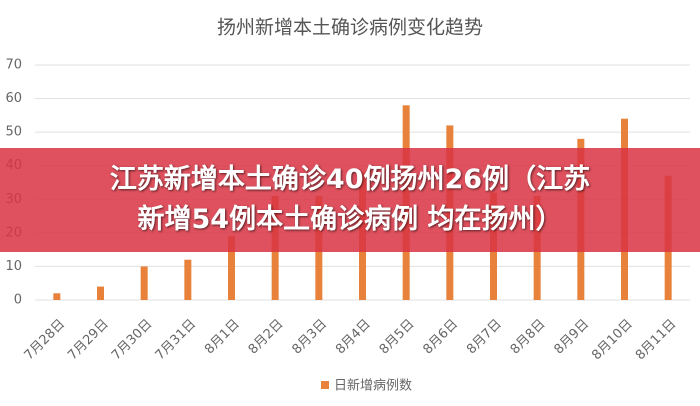 The height and width of the screenshot is (406, 700). I want to click on y-tick-label: 10, so click(13, 266).